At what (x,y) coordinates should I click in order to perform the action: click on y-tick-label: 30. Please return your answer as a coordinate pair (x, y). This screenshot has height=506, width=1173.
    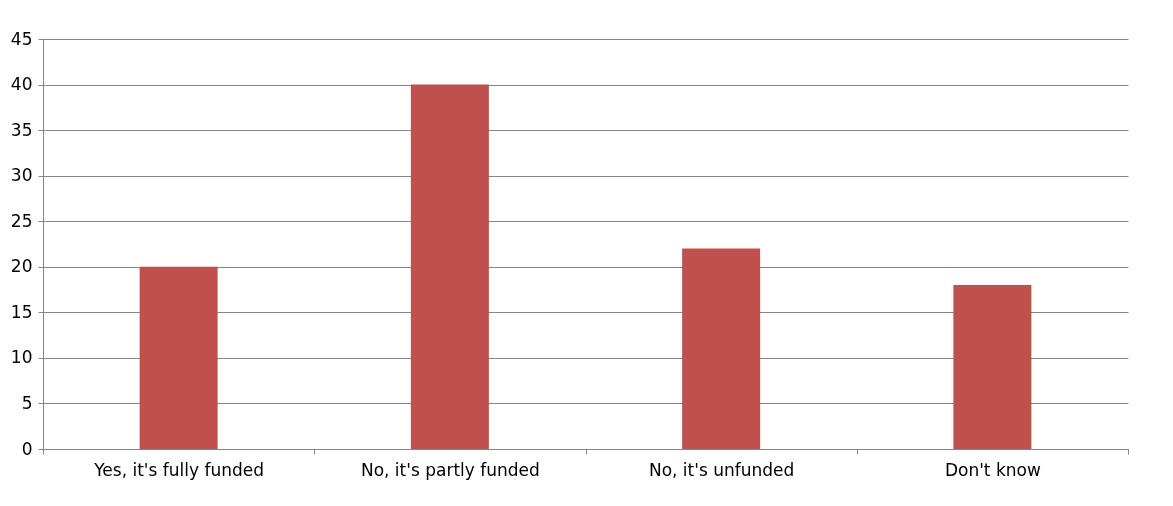
    Looking at the image, I should click on (21, 175).